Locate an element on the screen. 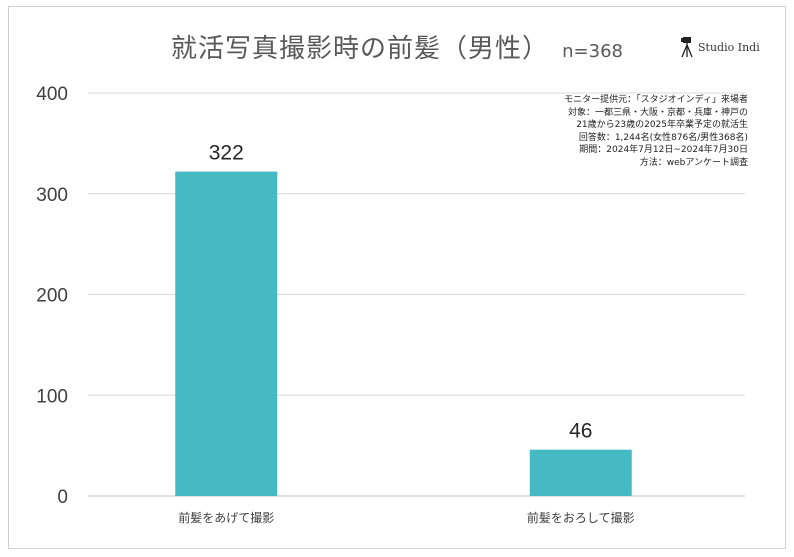 This screenshot has width=794, height=557. survey-note-line: 期間：2024年7月12日~2024年7月30日 is located at coordinates (663, 150).